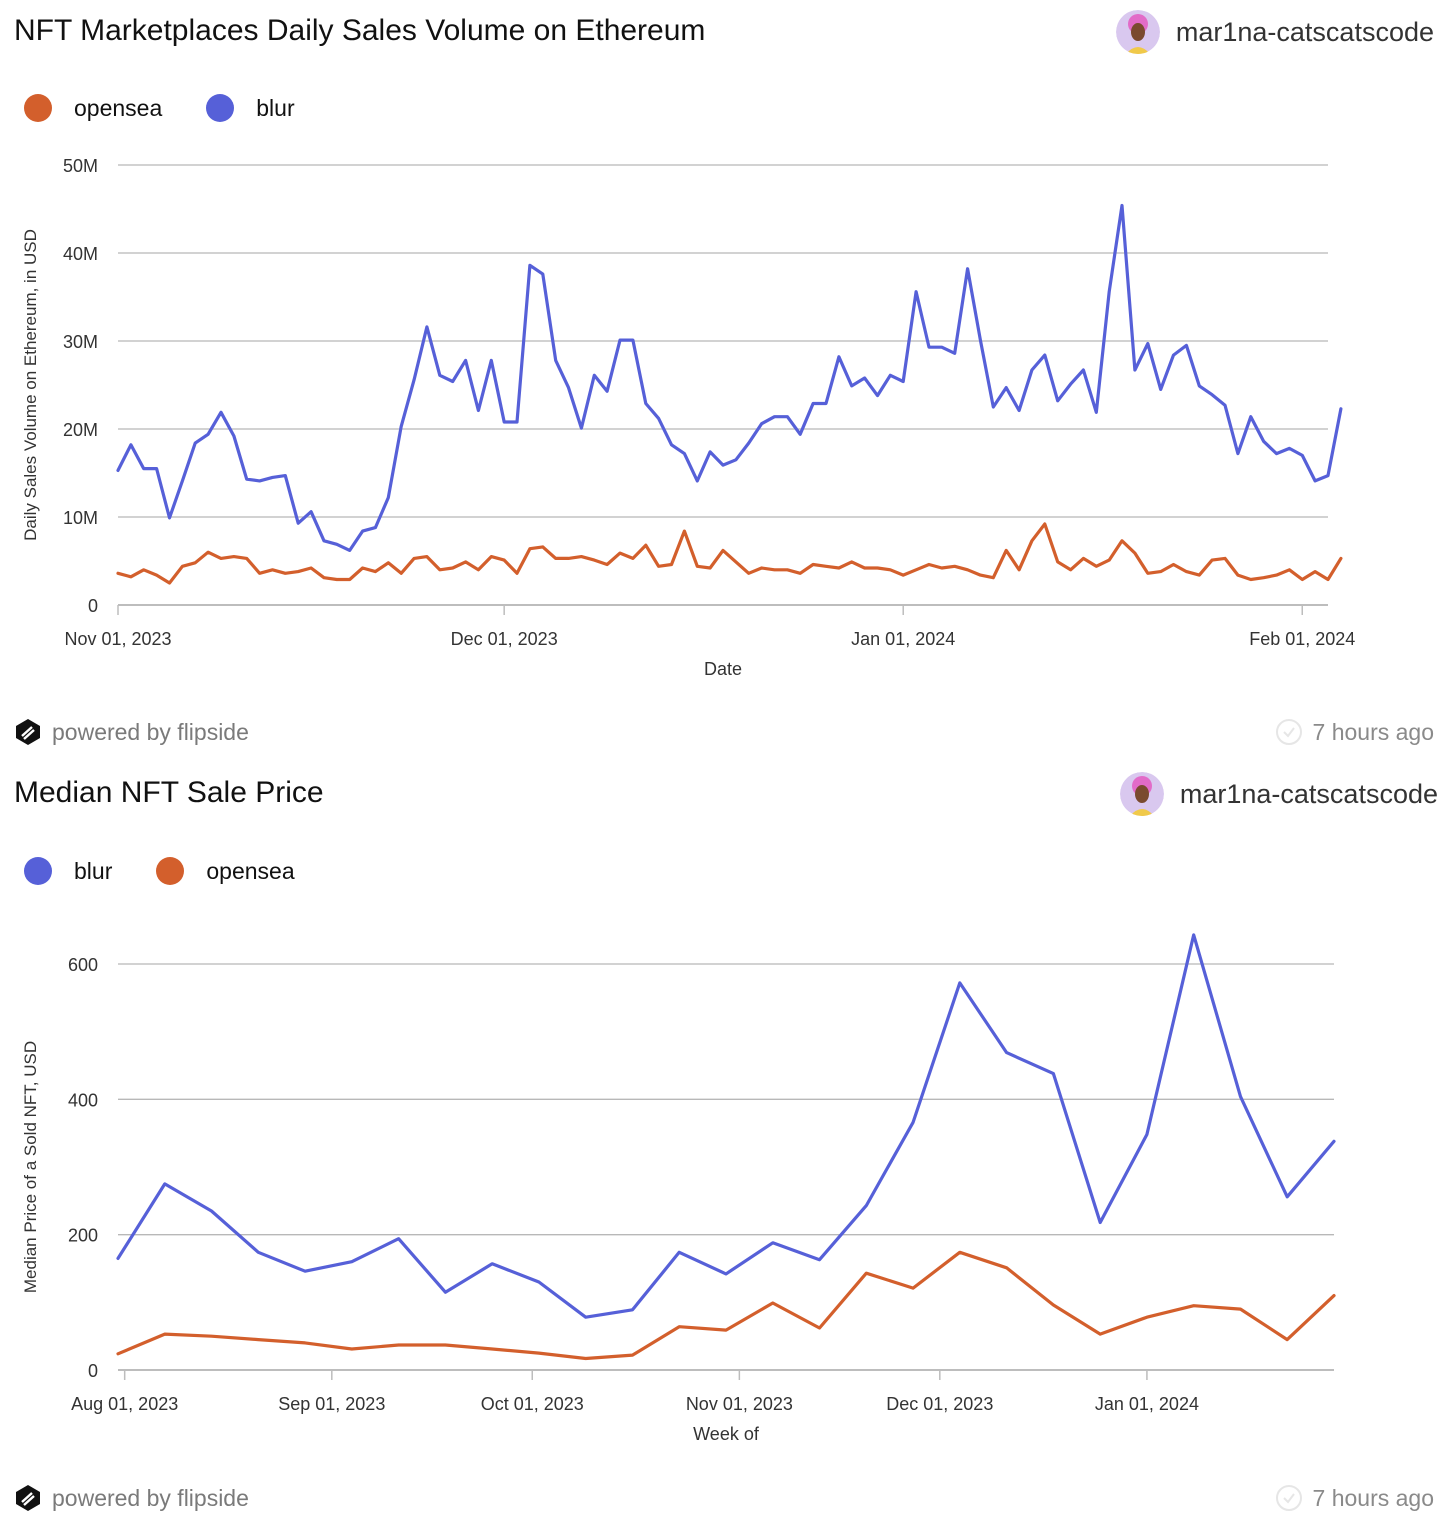 Image resolution: width=1456 pixels, height=1534 pixels. I want to click on y-tick-label: 20M, so click(80, 430).